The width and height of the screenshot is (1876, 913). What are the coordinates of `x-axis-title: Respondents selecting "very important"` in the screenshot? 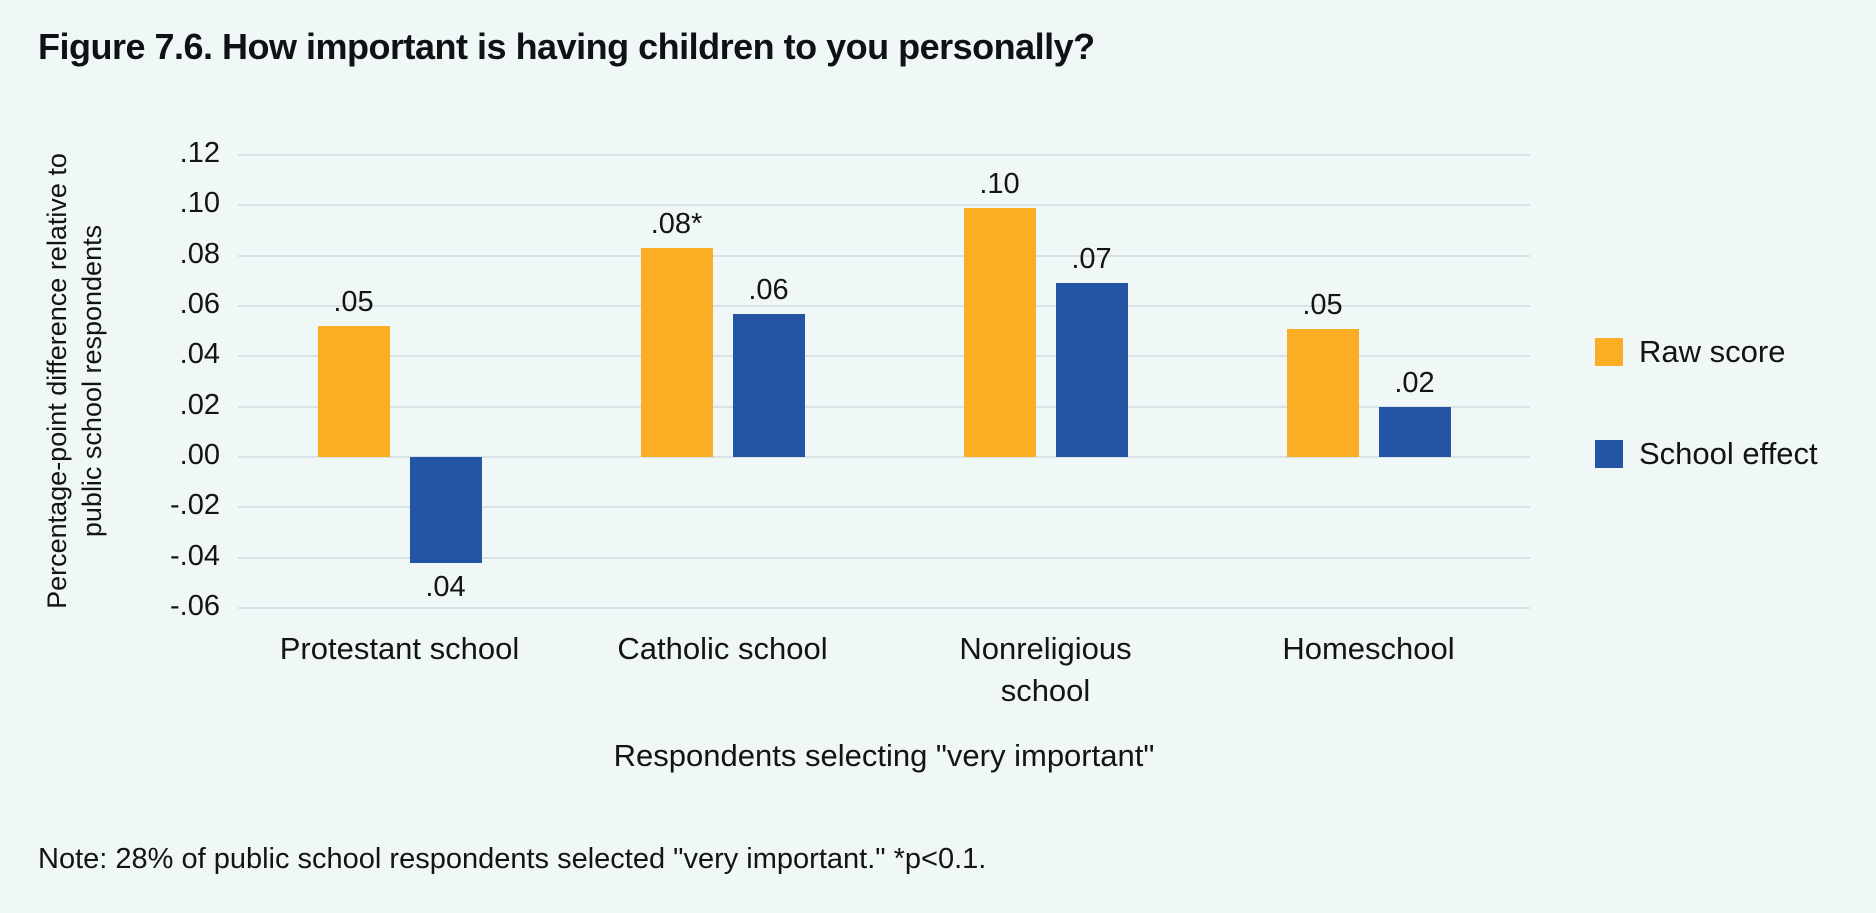 It's located at (884, 755).